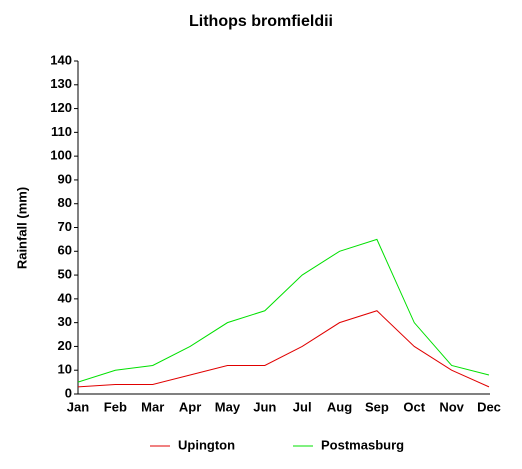 This screenshot has height=469, width=522. Describe the element at coordinates (261, 21) in the screenshot. I see `chart-title: Lithops bromfieldii` at that location.